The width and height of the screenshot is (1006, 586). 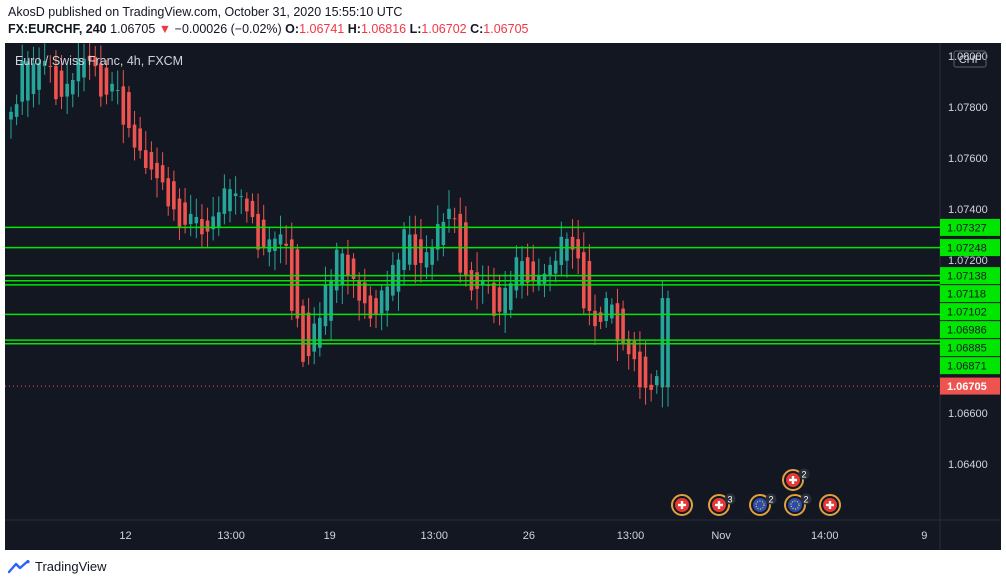 What do you see at coordinates (968, 108) in the screenshot?
I see `price-tick-label: 1.07800` at bounding box center [968, 108].